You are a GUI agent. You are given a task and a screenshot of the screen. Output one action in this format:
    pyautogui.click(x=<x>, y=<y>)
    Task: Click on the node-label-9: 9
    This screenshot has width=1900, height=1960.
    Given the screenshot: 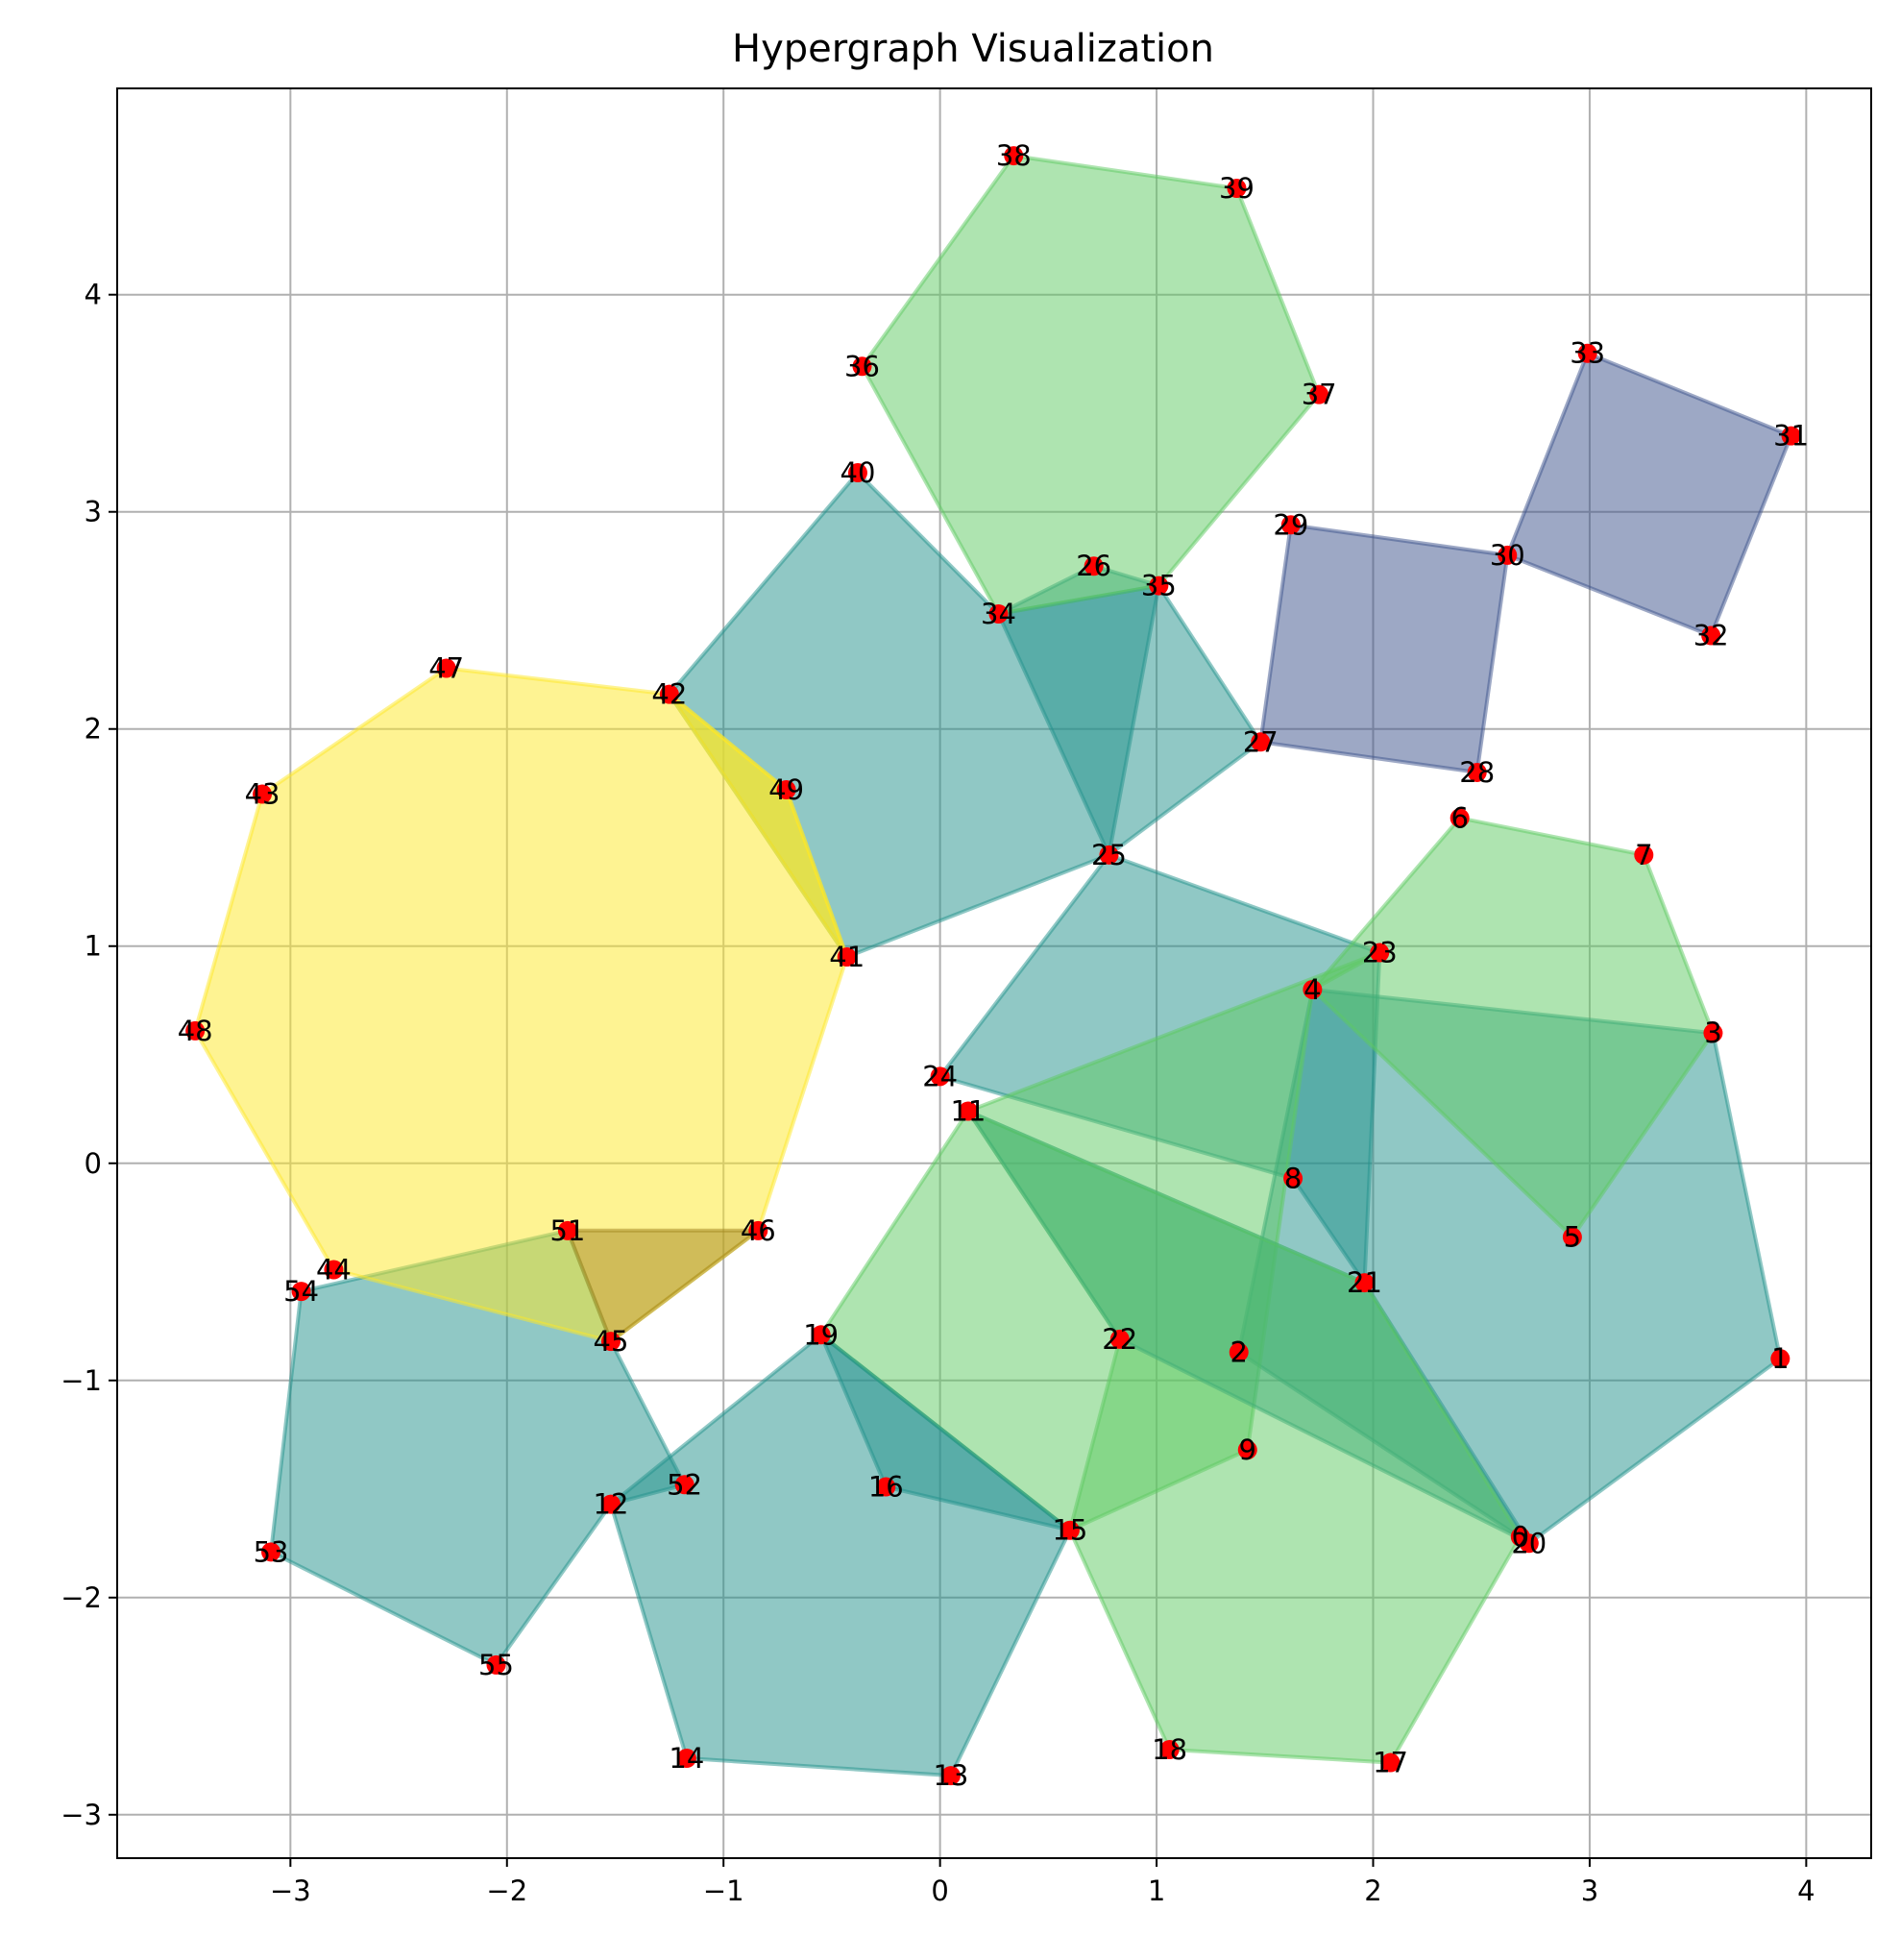 What is the action you would take?
    pyautogui.click(x=1247, y=1449)
    